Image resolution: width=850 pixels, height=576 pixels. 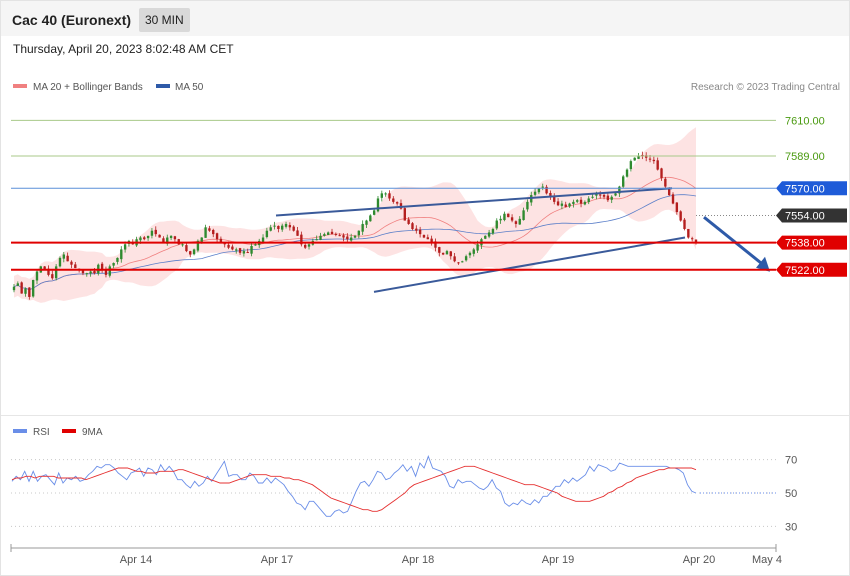 I want to click on time-axis: Apr 14 Apr 17 Apr 18 Apr 19 Apr 20 May 4, so click(x=396, y=555).